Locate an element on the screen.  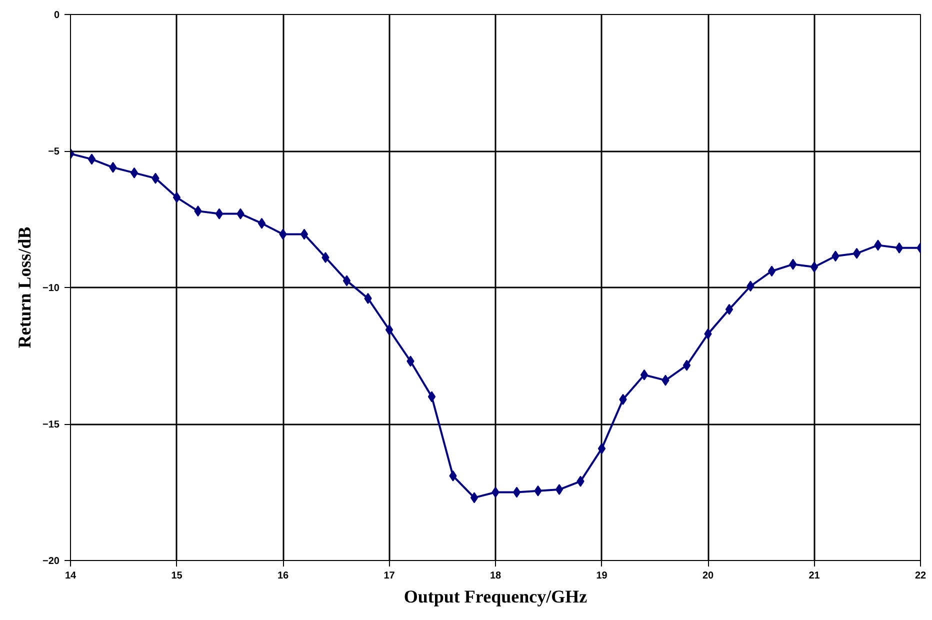
x-tick-label: 14 is located at coordinates (70, 576).